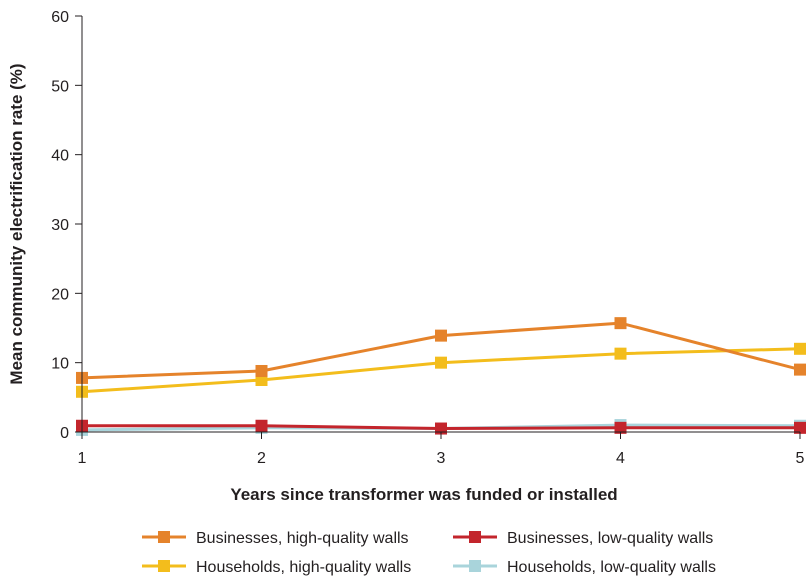 Image resolution: width=808 pixels, height=581 pixels. Describe the element at coordinates (610, 538) in the screenshot. I see `legend-label: Businesses, low-quality walls` at that location.